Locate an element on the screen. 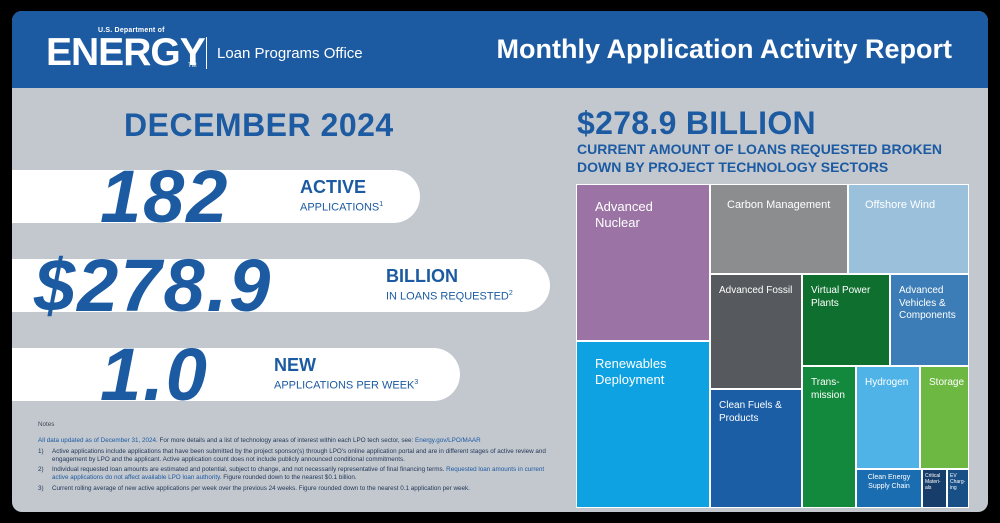 This screenshot has height=523, width=1000. stat-pill-billion is located at coordinates (281, 285).